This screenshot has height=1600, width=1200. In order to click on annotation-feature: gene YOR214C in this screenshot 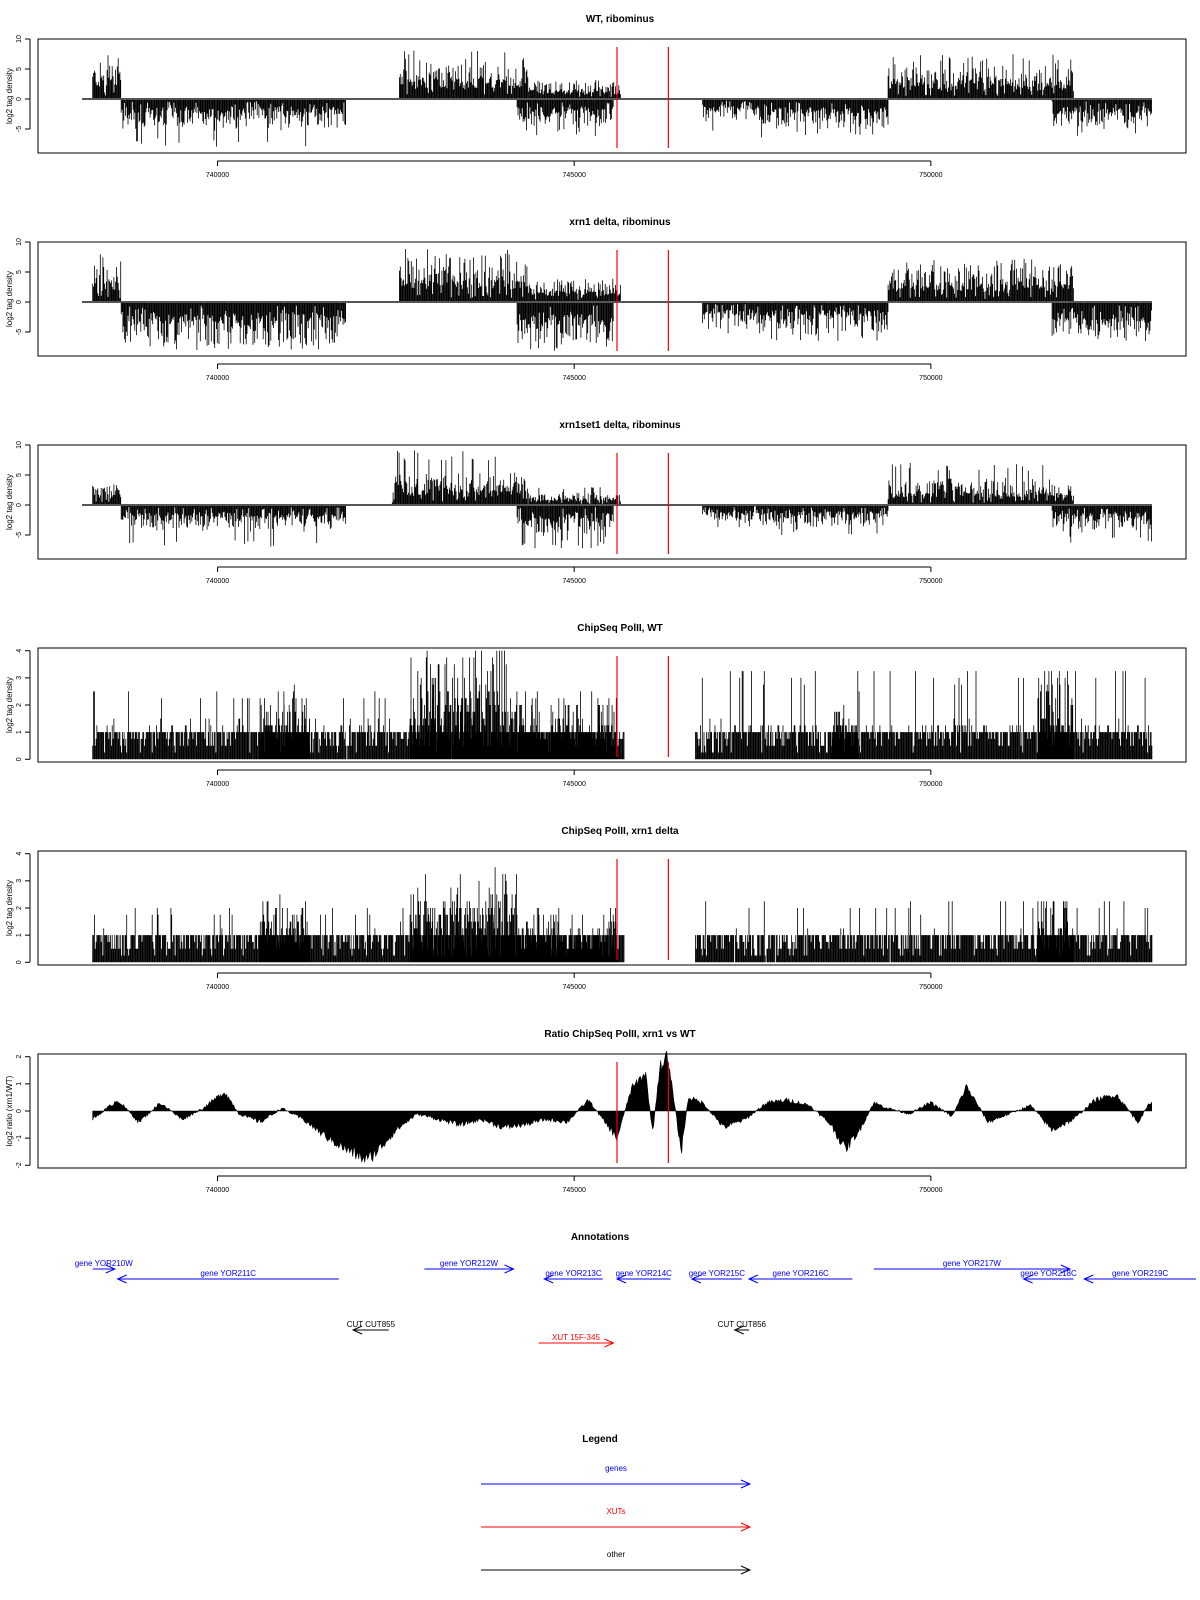, I will do `click(644, 1276)`.